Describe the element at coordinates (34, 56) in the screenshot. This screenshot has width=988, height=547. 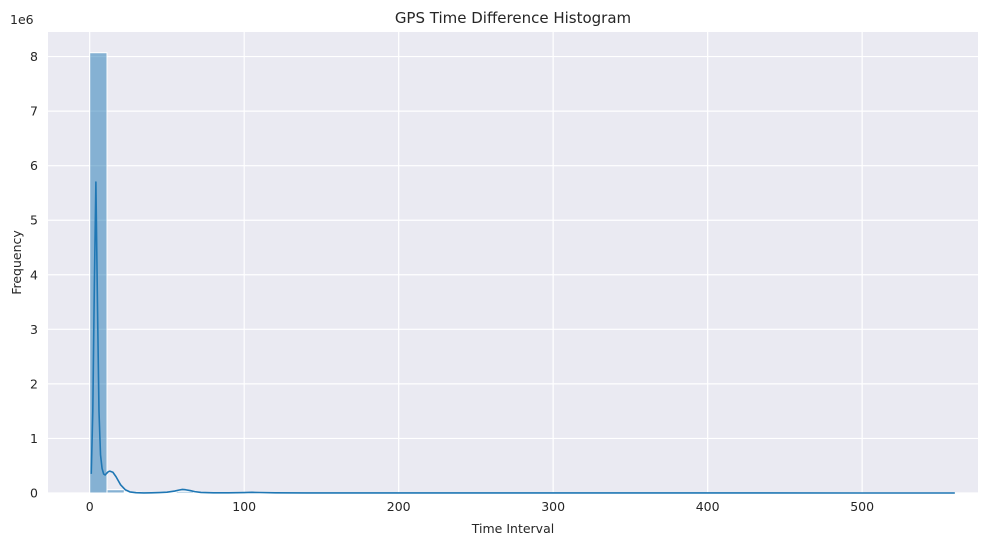
I see `y-tick-label: 8` at that location.